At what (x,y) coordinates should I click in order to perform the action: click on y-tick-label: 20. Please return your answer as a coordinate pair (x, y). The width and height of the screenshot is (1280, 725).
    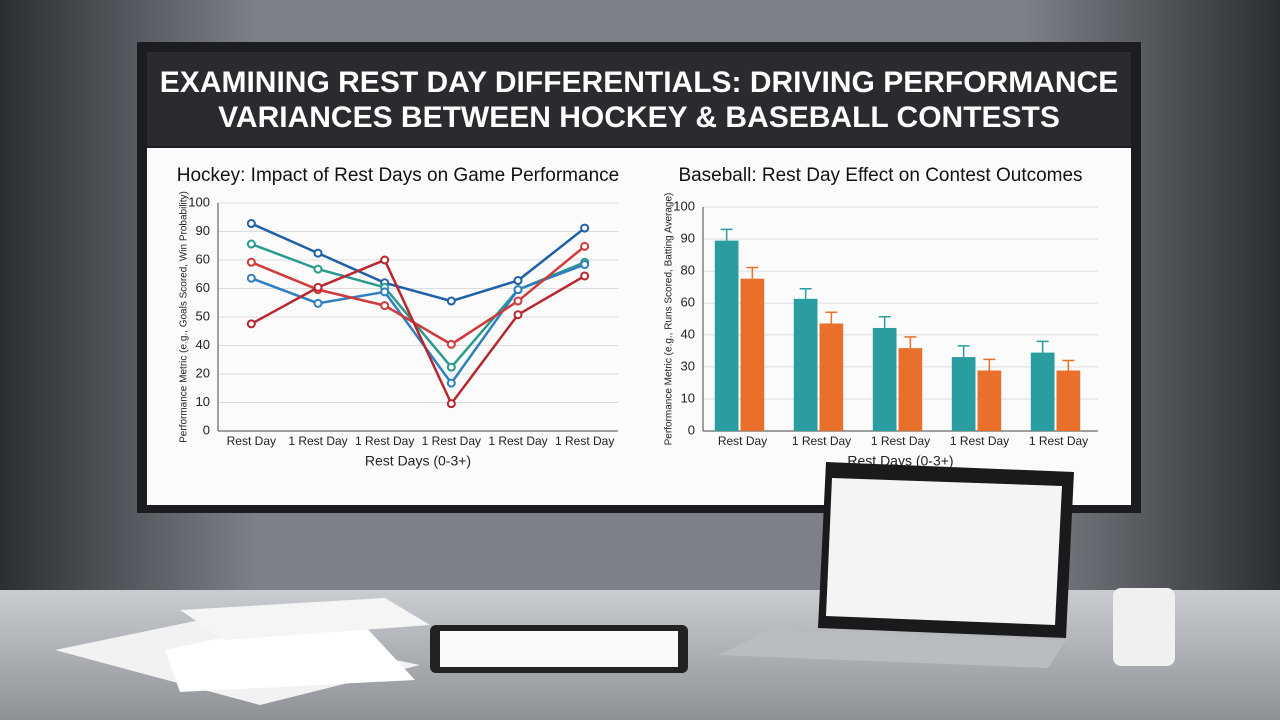
    Looking at the image, I should click on (203, 372).